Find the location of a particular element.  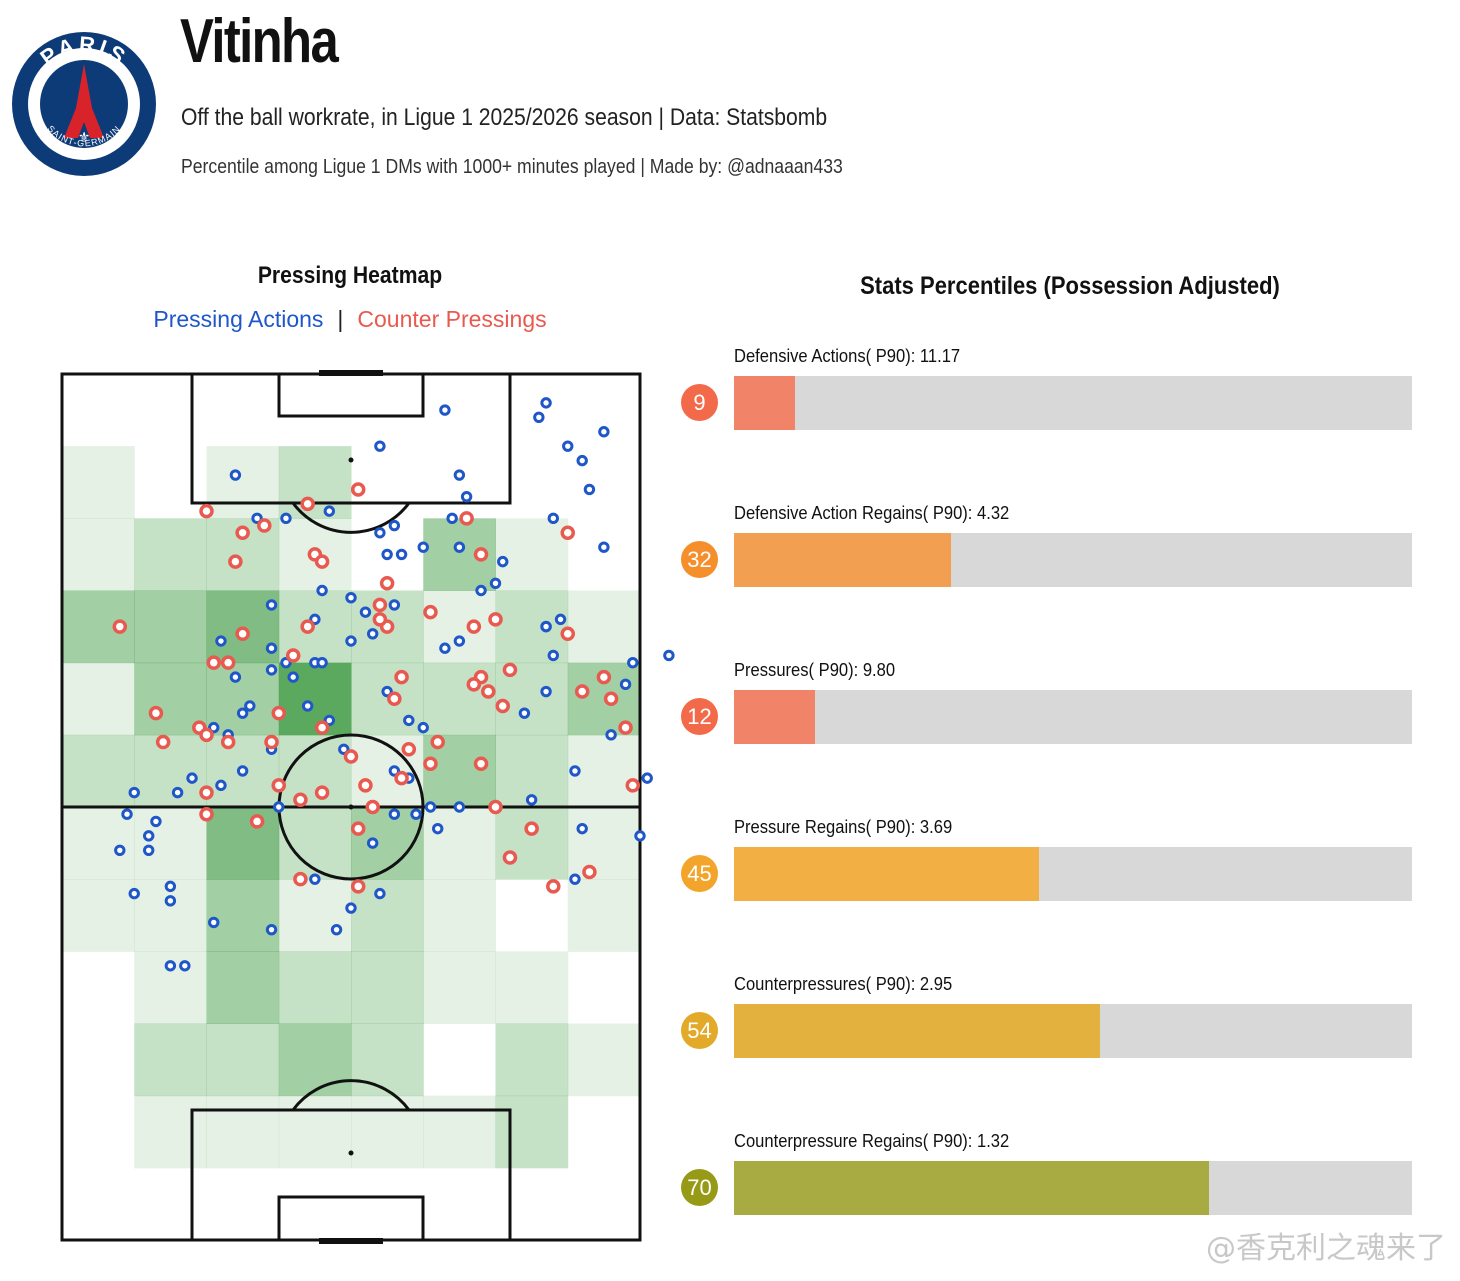

top-six-yard-box is located at coordinates (351, 395).